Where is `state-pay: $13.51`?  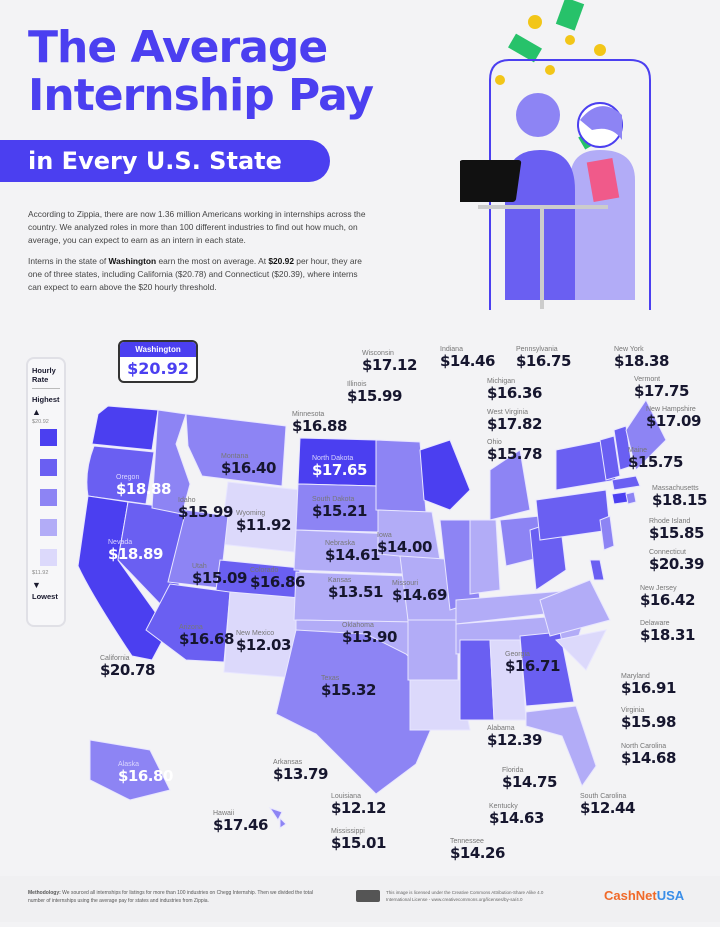
state-pay: $13.51 is located at coordinates (355, 592).